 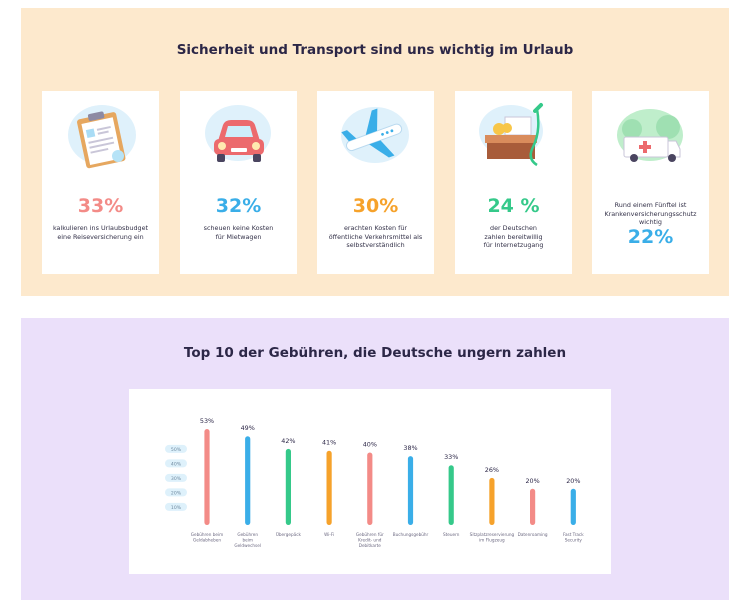 What do you see at coordinates (329, 534) in the screenshot?
I see `x-tick-label: Wi-Fi` at bounding box center [329, 534].